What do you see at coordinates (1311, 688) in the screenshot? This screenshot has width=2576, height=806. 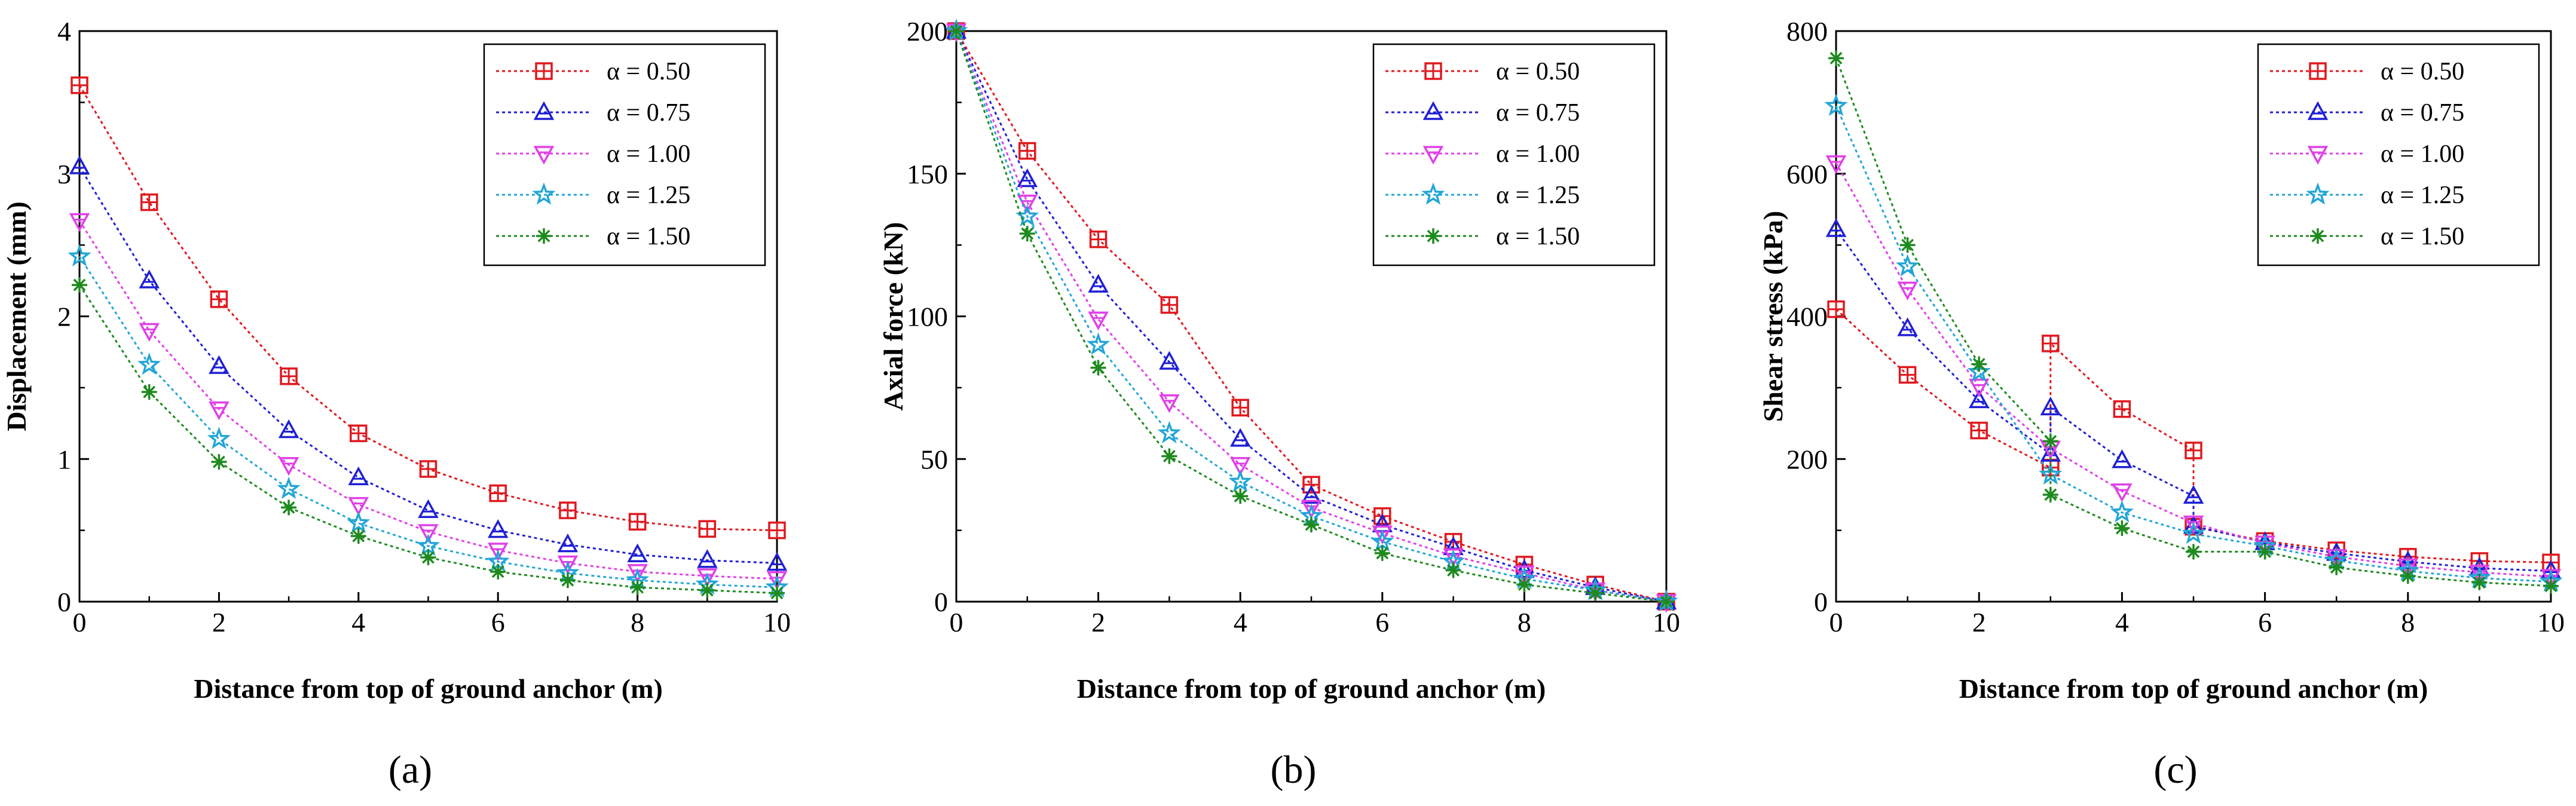 I see `x-axis-title: Distance from top of ground anchor (m)` at bounding box center [1311, 688].